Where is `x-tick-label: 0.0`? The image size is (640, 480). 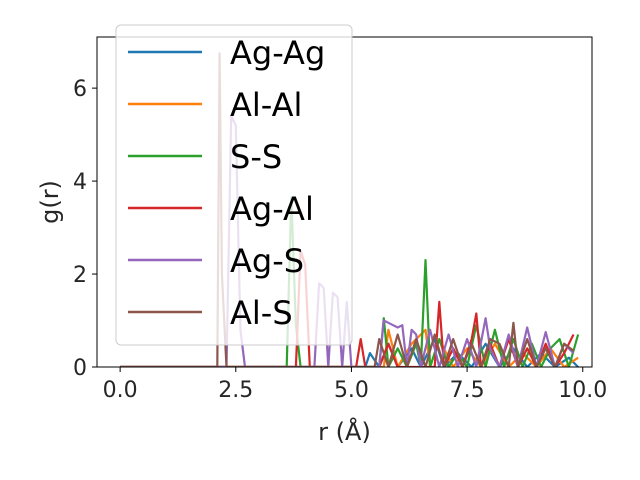
x-tick-label: 0.0 is located at coordinates (120, 390).